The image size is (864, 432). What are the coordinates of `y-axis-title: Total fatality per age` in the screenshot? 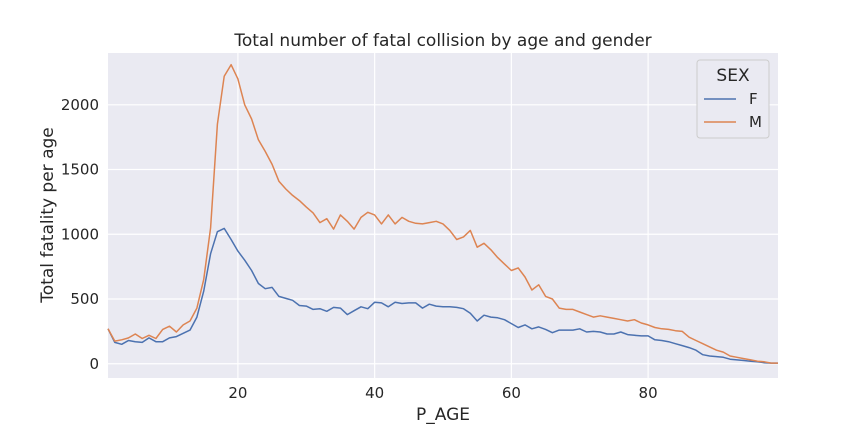 It's located at (48, 215).